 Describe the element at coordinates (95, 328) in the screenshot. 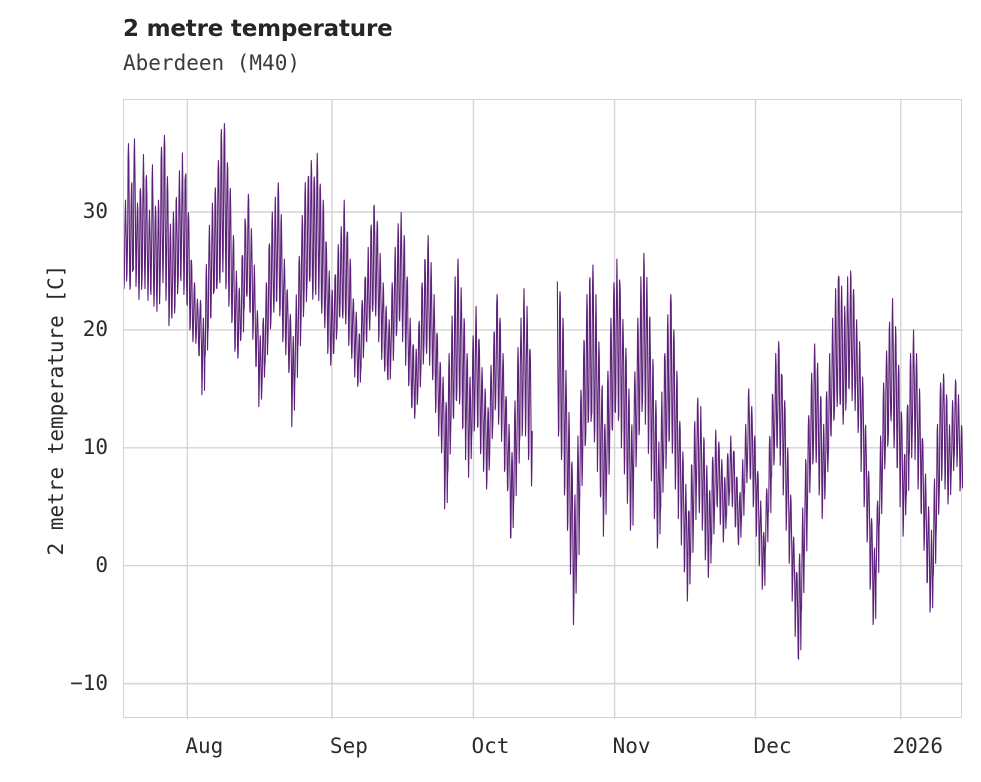

I see `y-tick-label: 20` at that location.